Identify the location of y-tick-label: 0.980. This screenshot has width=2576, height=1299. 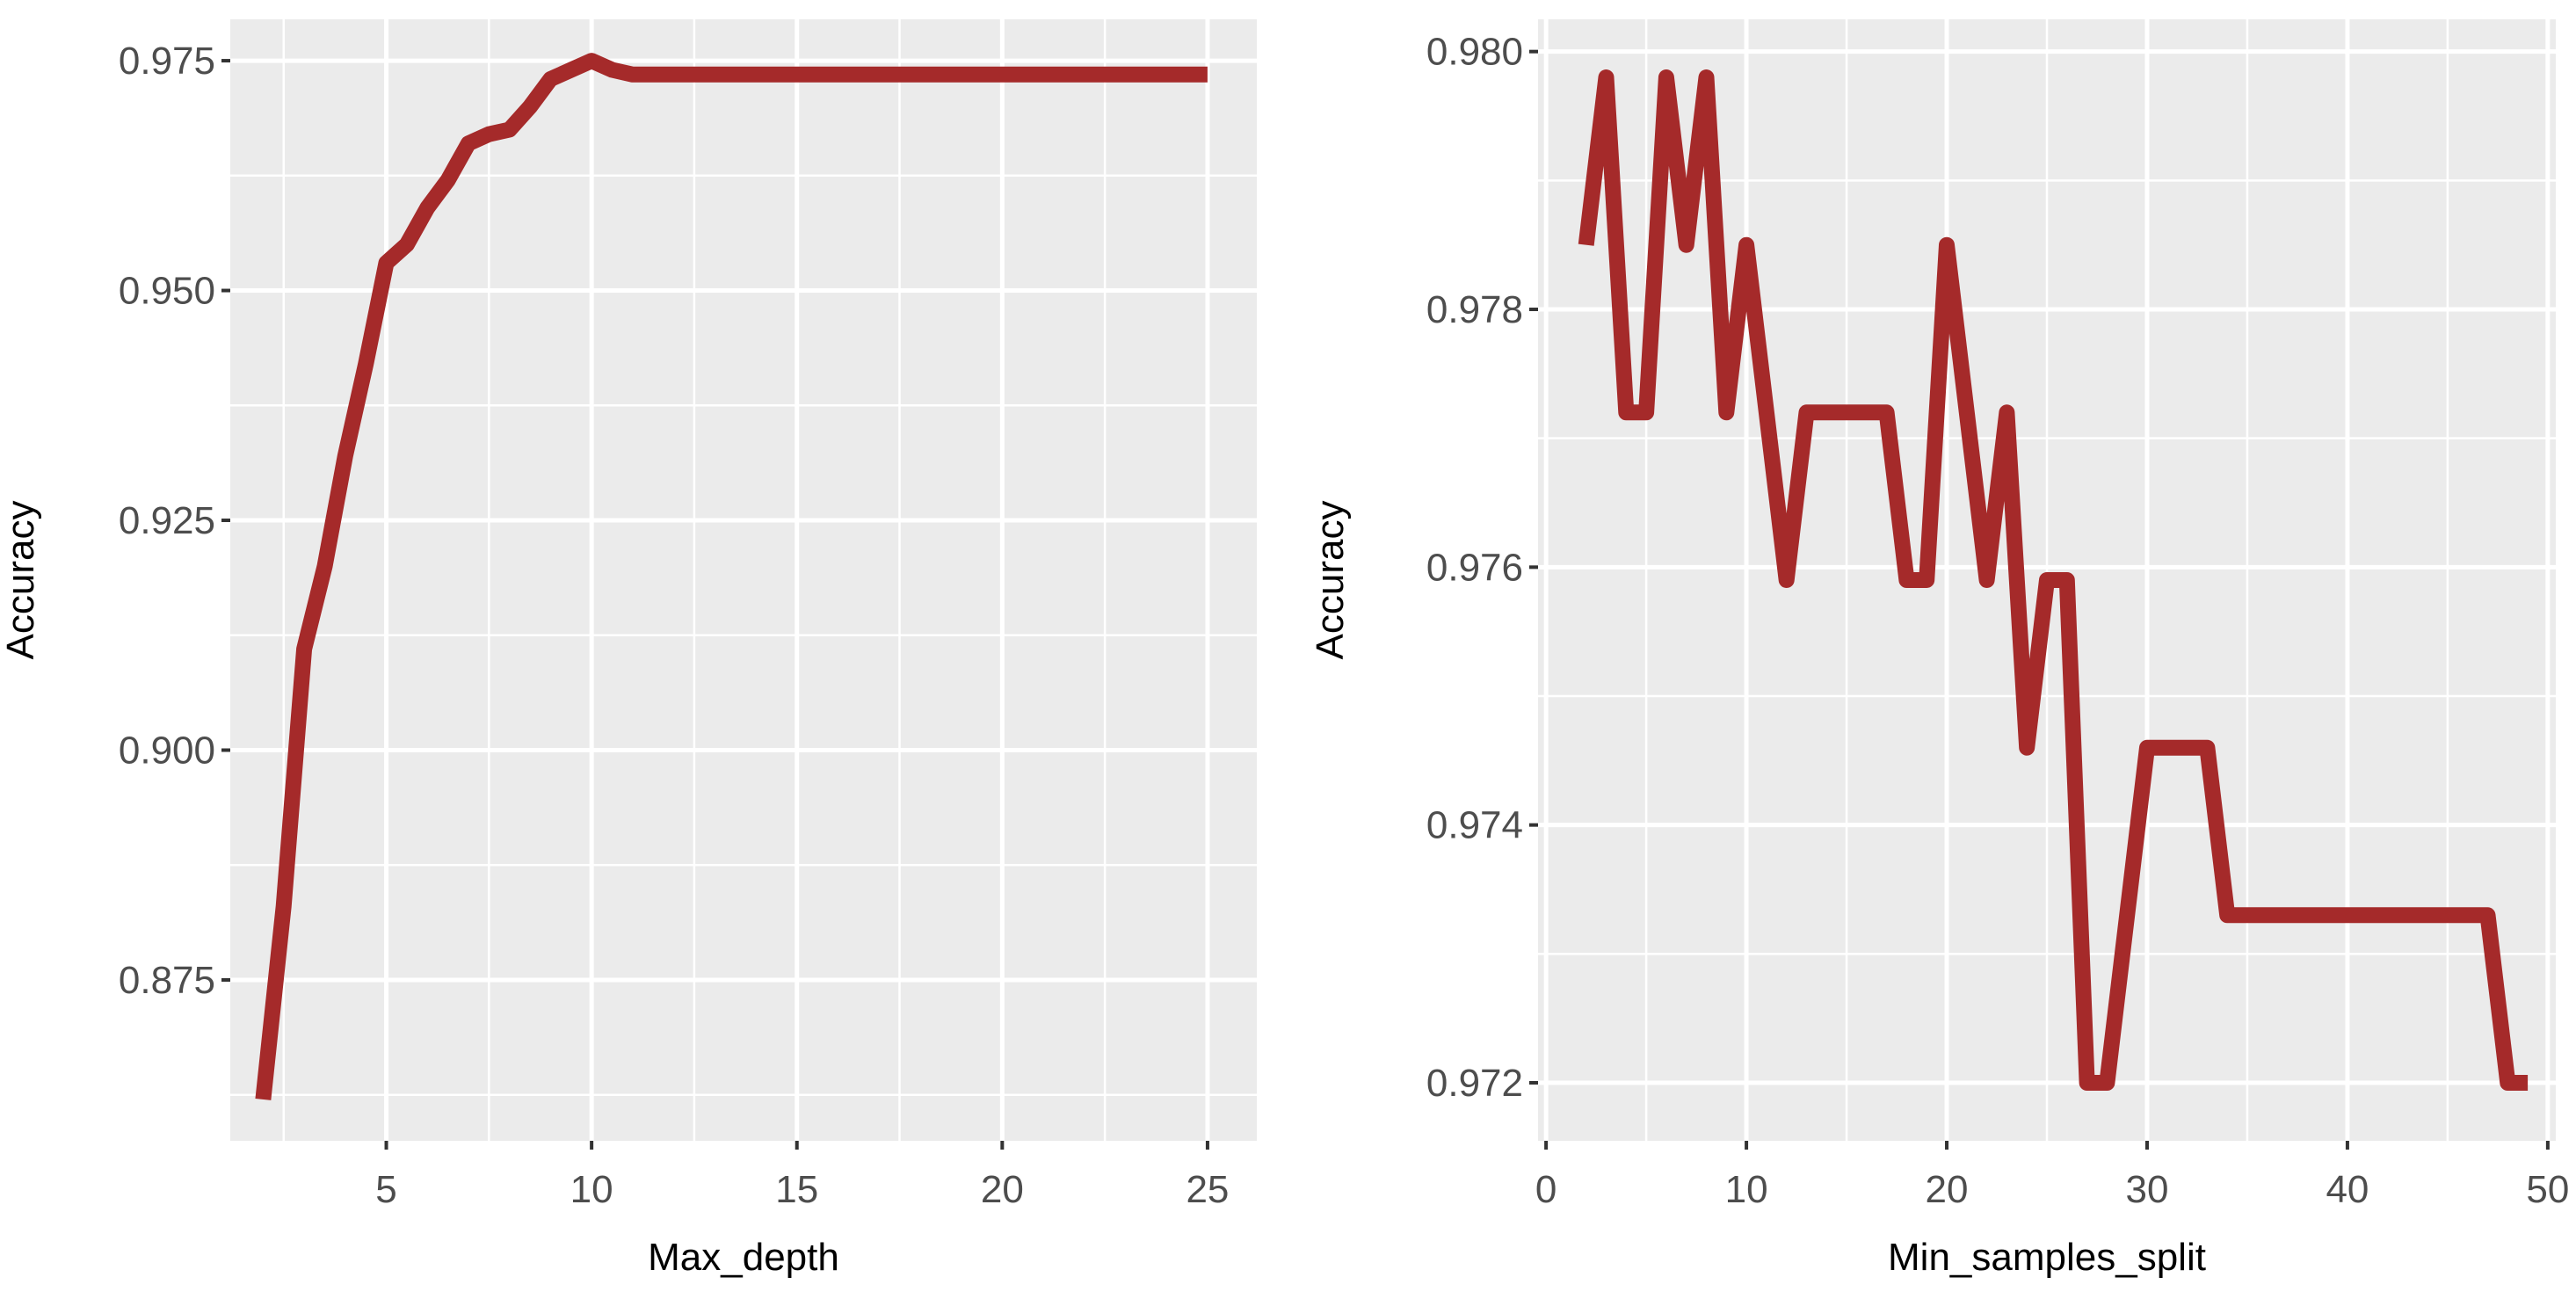
(1474, 53).